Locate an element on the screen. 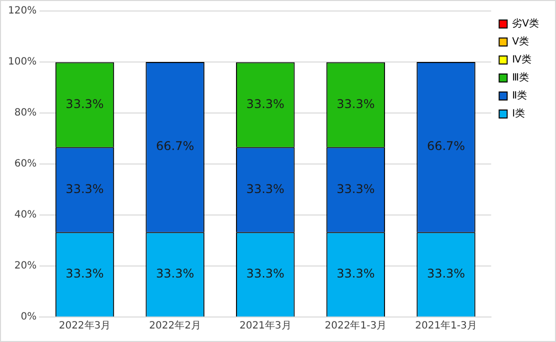 The height and width of the screenshot is (342, 556). x-tick-label: 2021年1-3月 is located at coordinates (446, 326).